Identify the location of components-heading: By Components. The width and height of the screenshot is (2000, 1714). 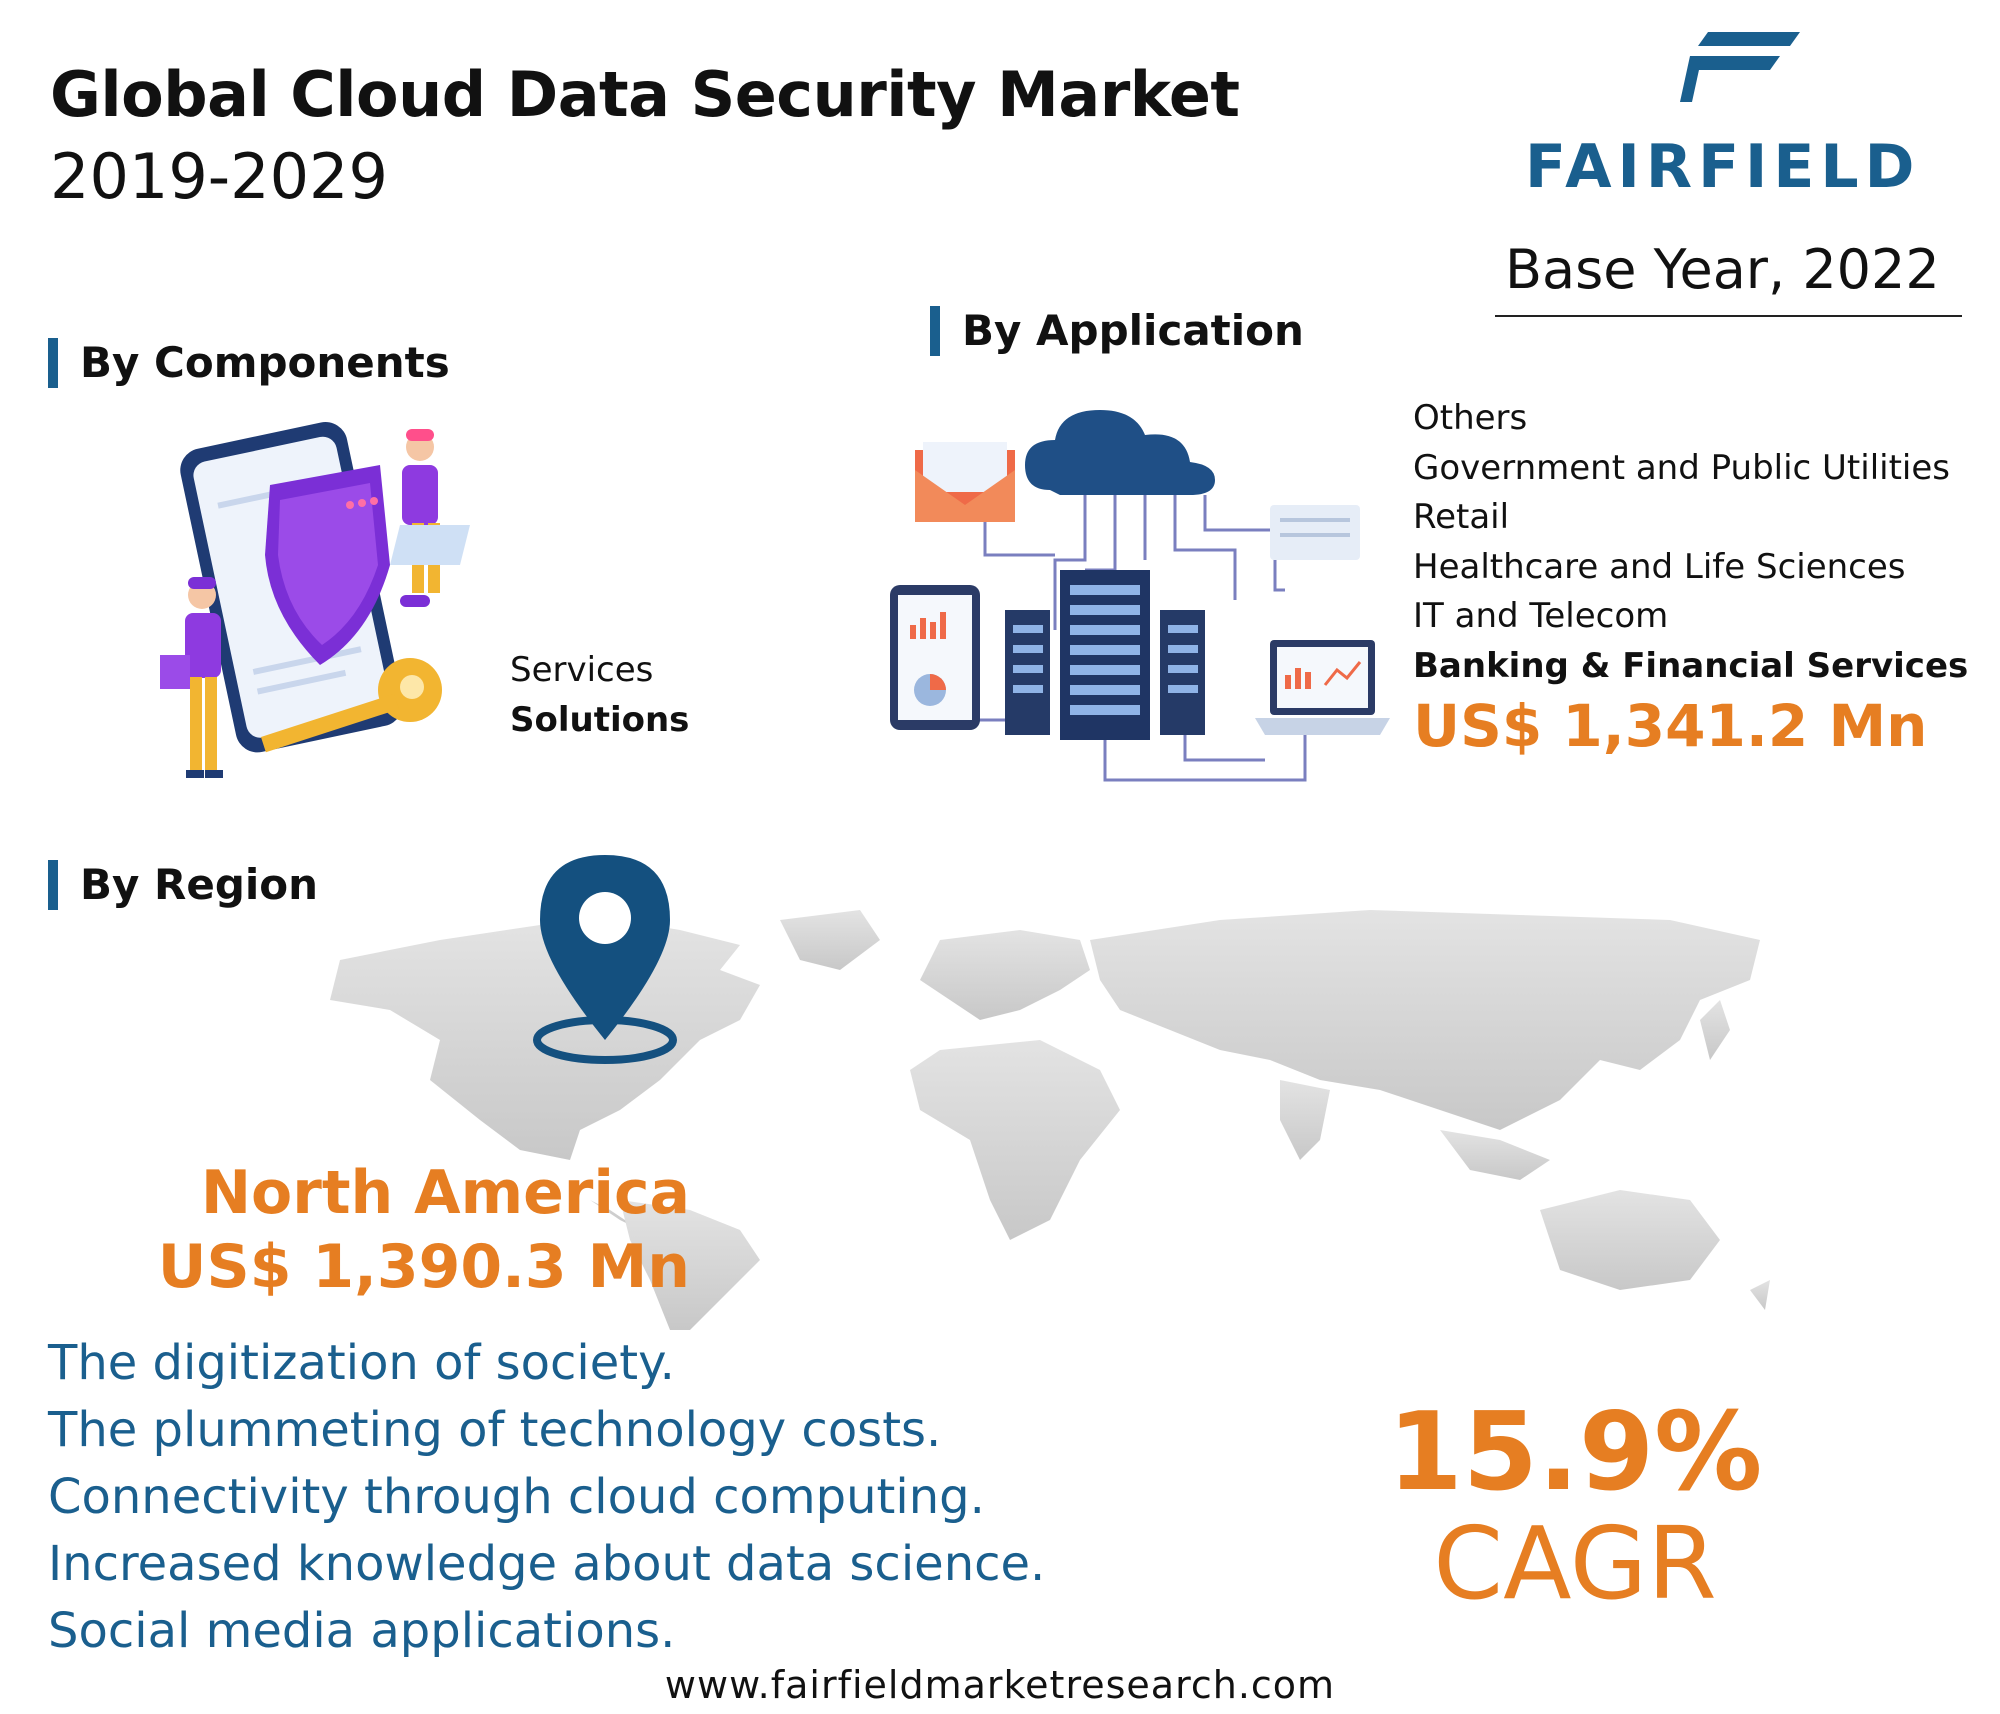
(249, 363).